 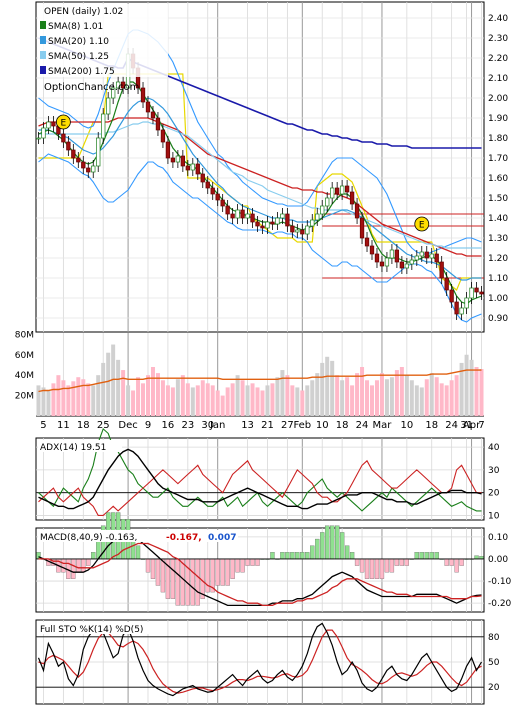 What do you see at coordinates (267, 425) in the screenshot?
I see `date-tick-label: 21` at bounding box center [267, 425].